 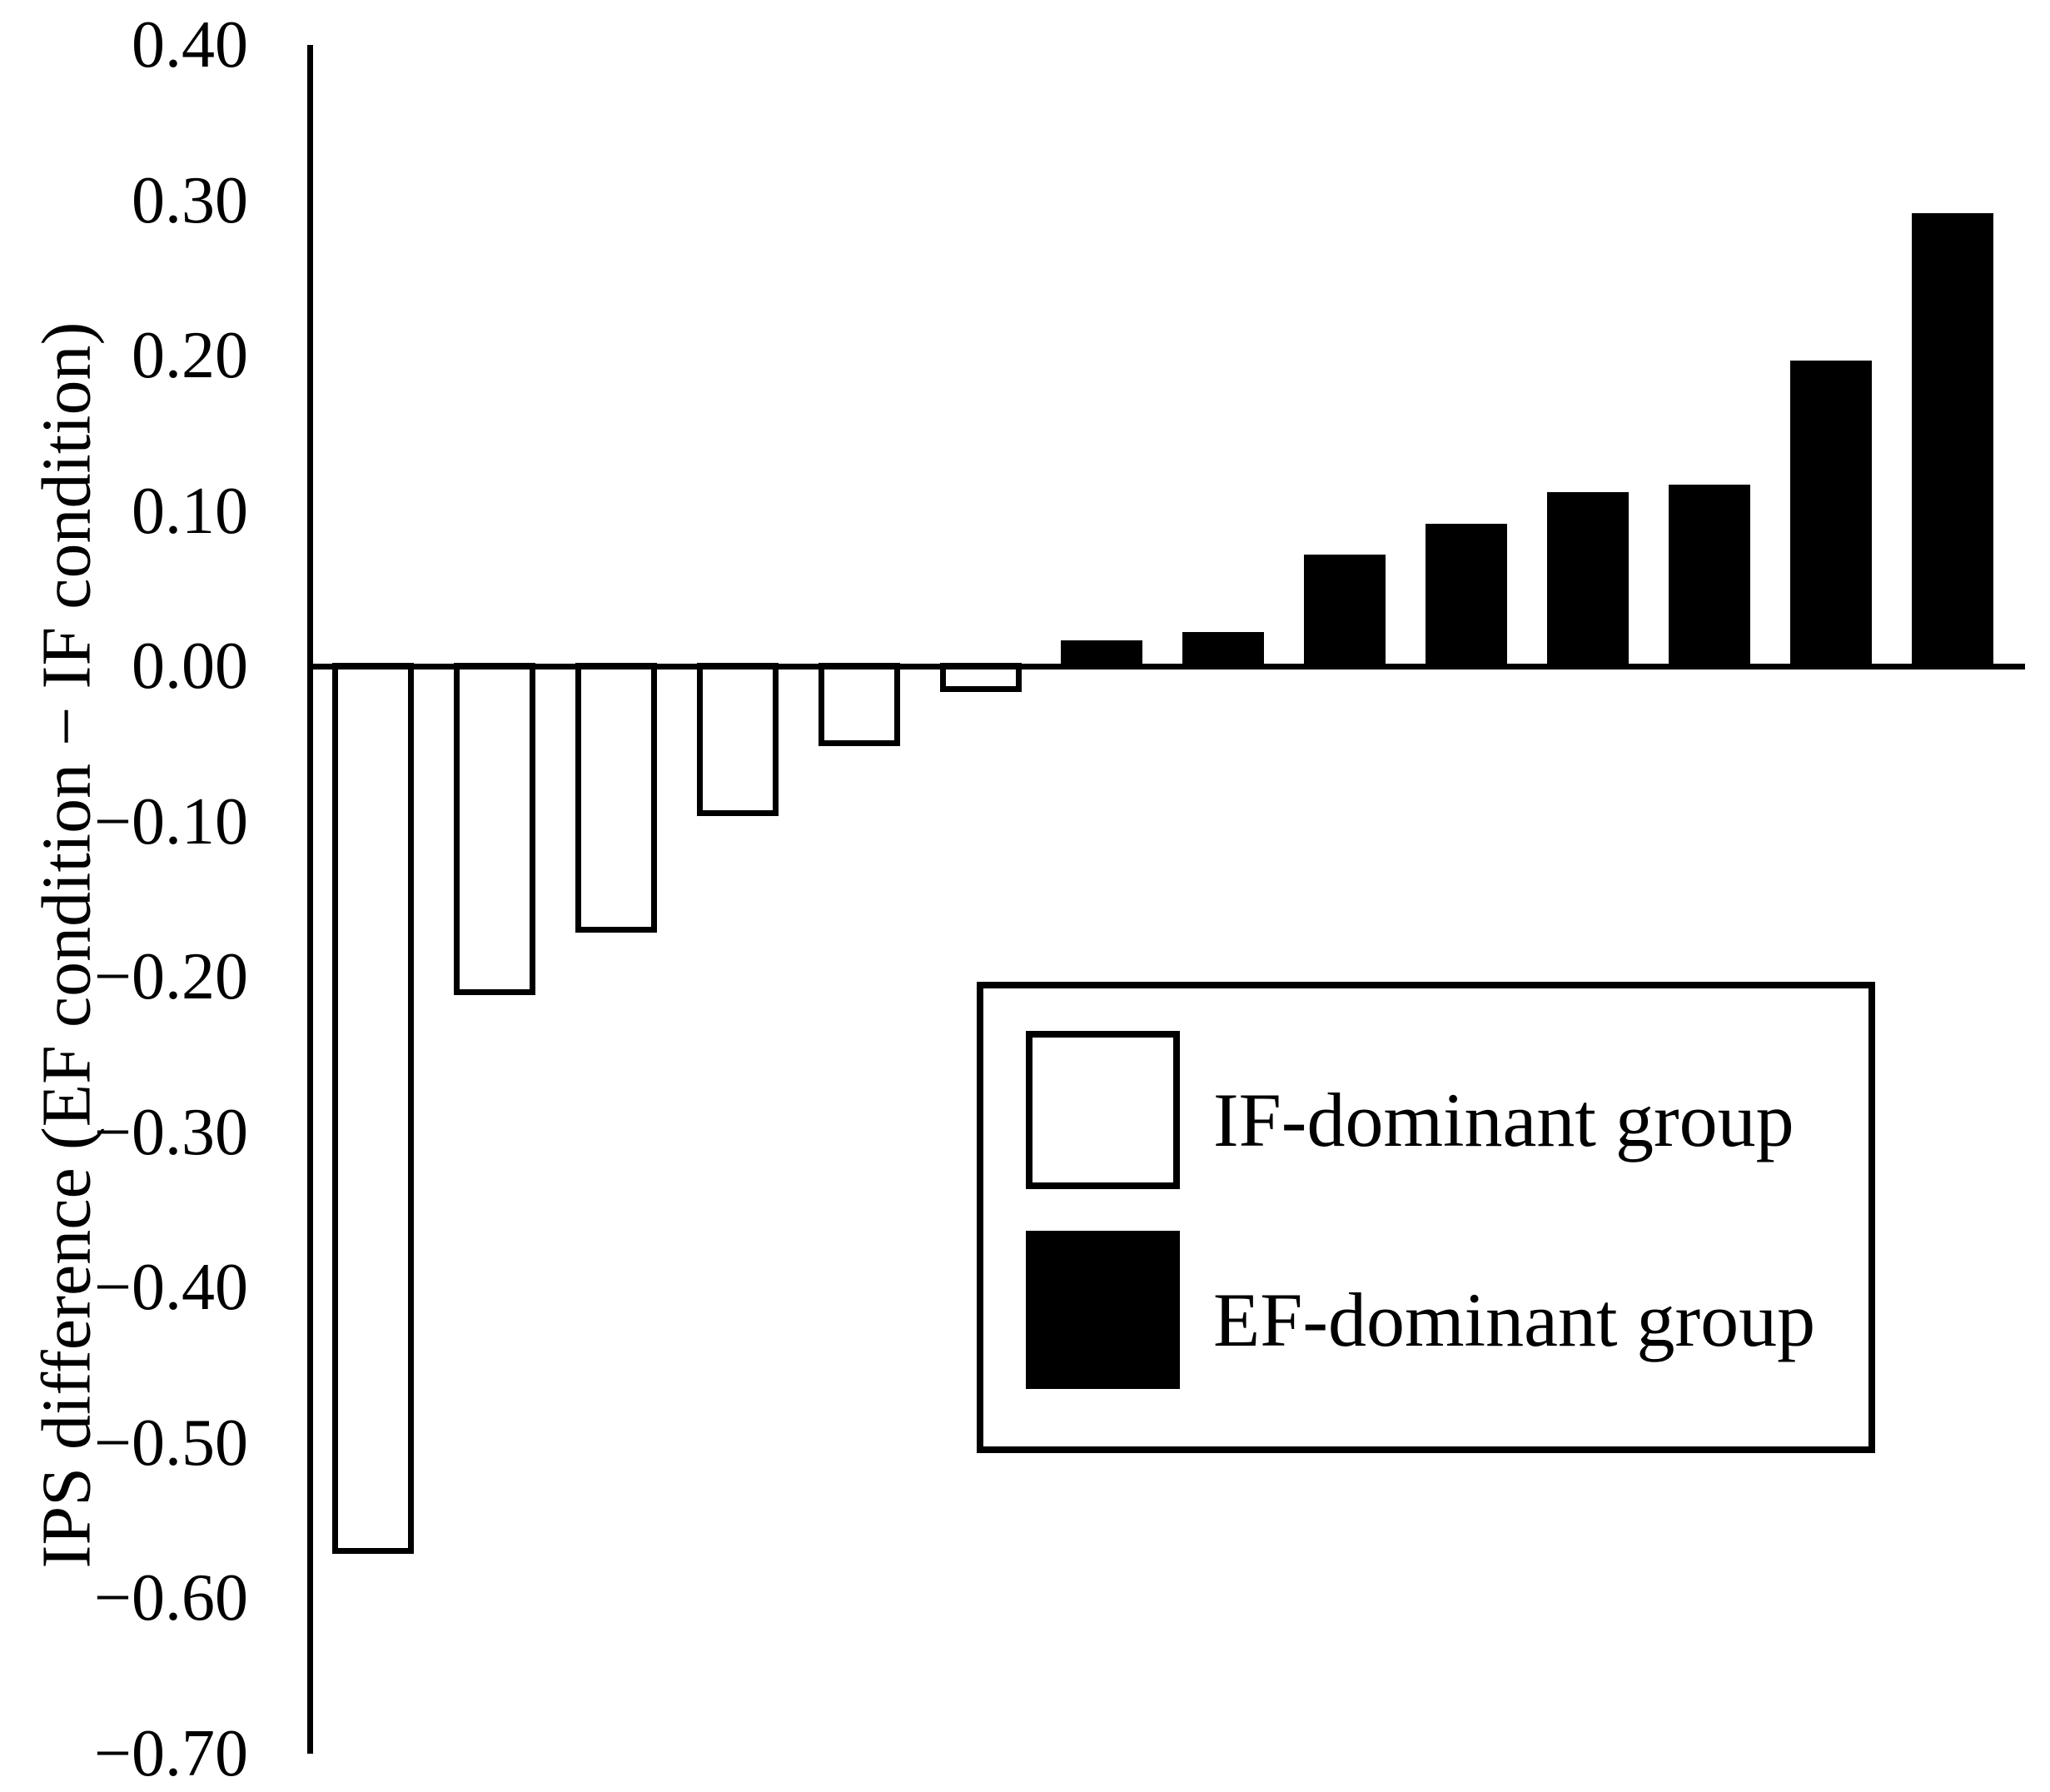 I want to click on y-tick-label: −0.70, so click(x=170, y=1753).